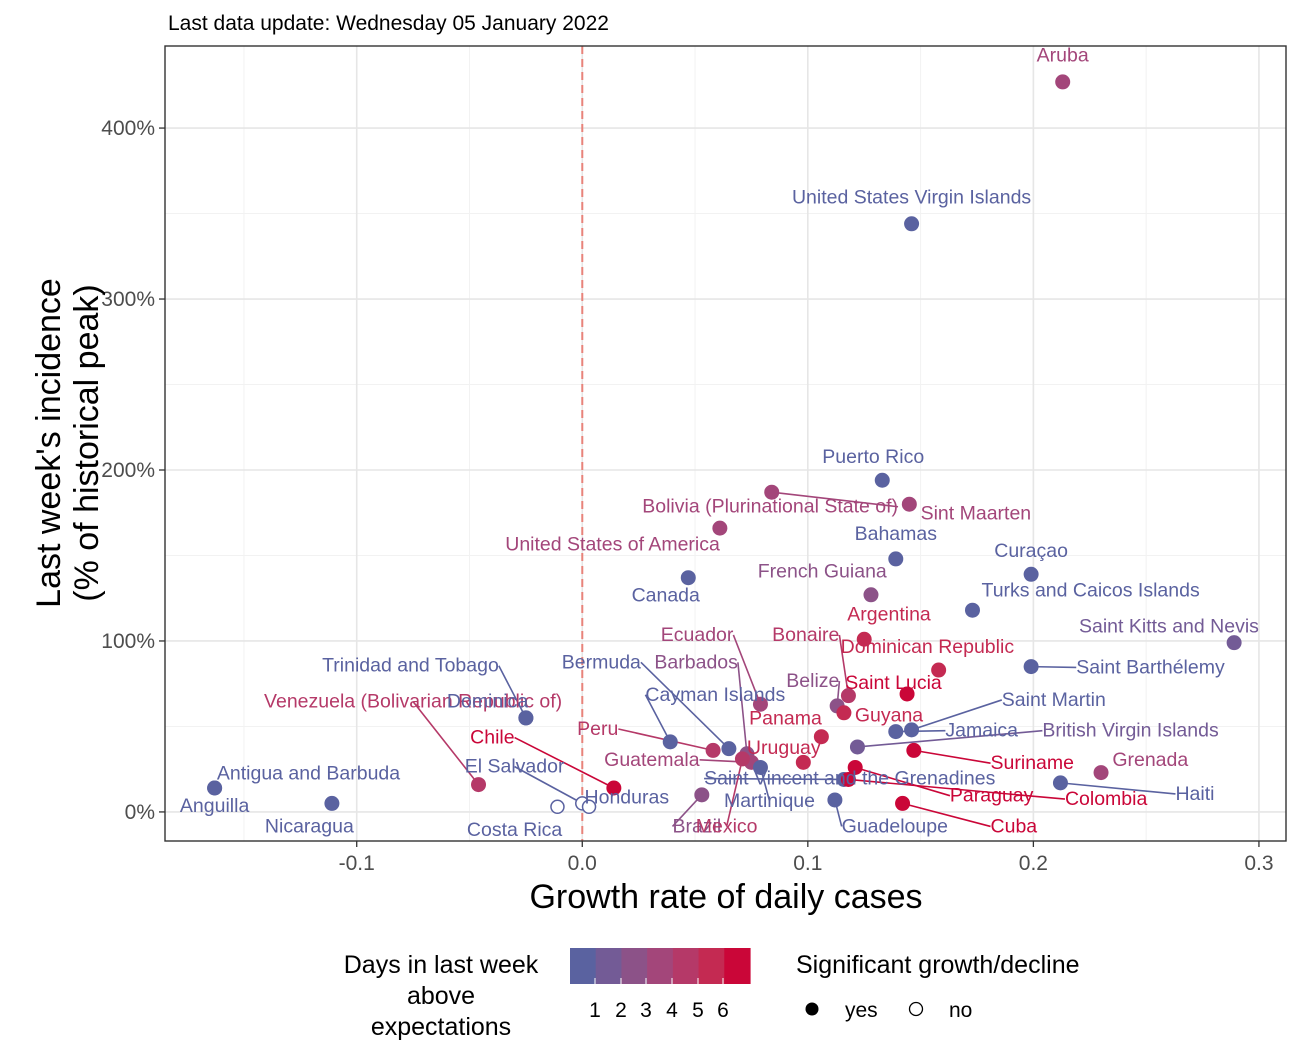 This screenshot has height=1062, width=1299. I want to click on legend-color-bar, so click(660, 966).